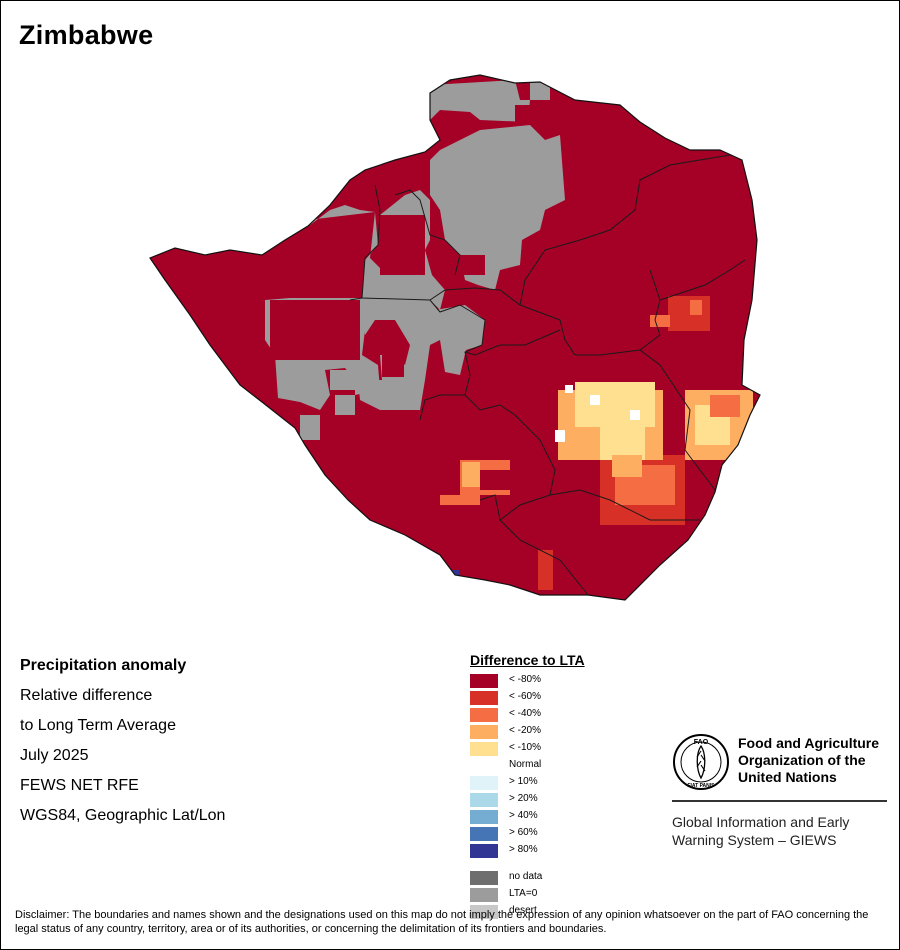 This screenshot has width=900, height=950. I want to click on fao-logo-text: FAO, so click(701, 742).